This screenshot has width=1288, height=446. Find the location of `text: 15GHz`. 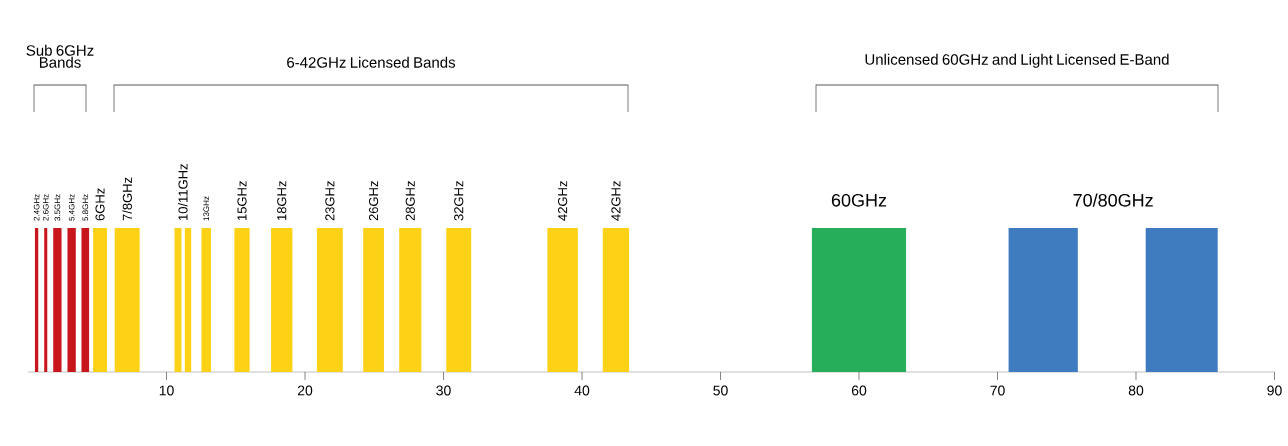

text: 15GHz is located at coordinates (242, 201).